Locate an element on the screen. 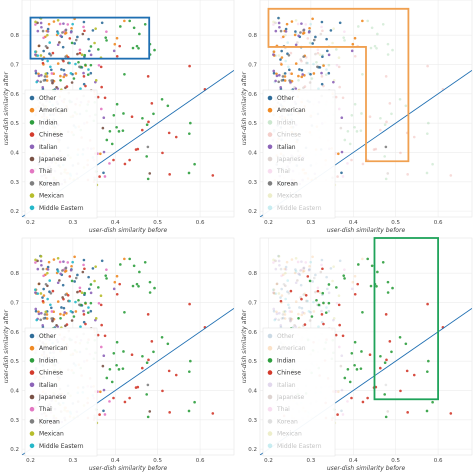 The image size is (474, 474). point-japanese is located at coordinates (59, 42).